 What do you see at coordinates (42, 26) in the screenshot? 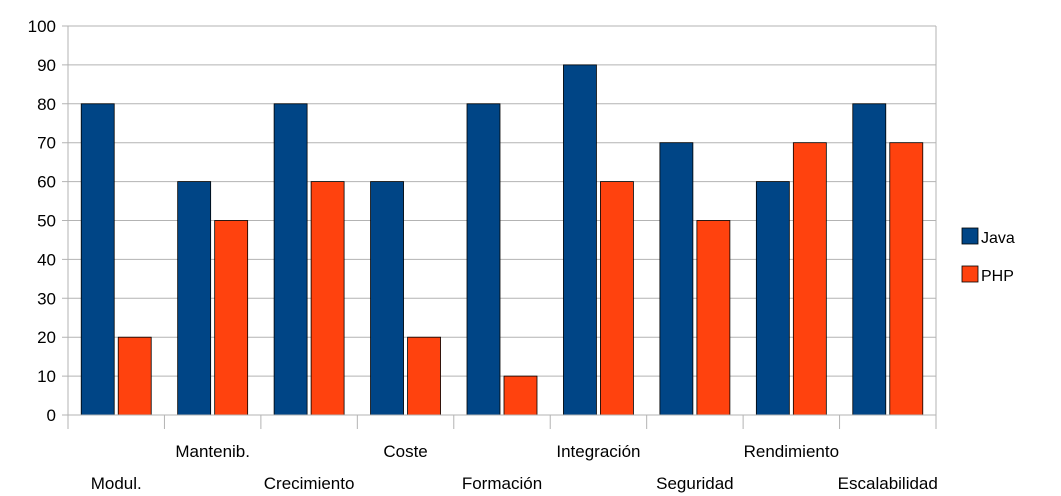
I see `y-tick-label: 100` at bounding box center [42, 26].